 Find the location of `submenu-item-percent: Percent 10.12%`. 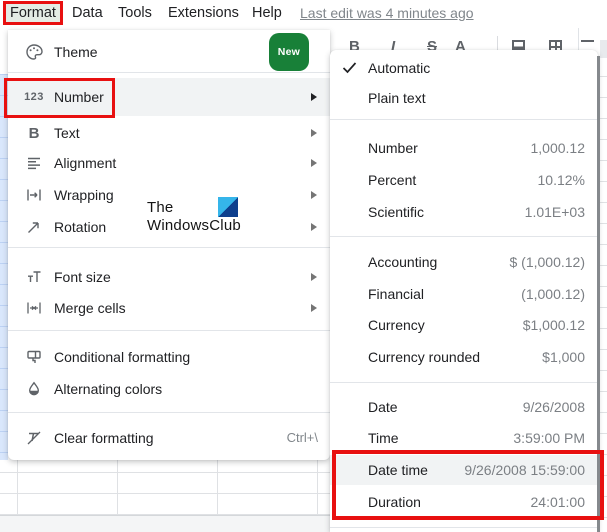

submenu-item-percent: Percent 10.12% is located at coordinates (464, 180).